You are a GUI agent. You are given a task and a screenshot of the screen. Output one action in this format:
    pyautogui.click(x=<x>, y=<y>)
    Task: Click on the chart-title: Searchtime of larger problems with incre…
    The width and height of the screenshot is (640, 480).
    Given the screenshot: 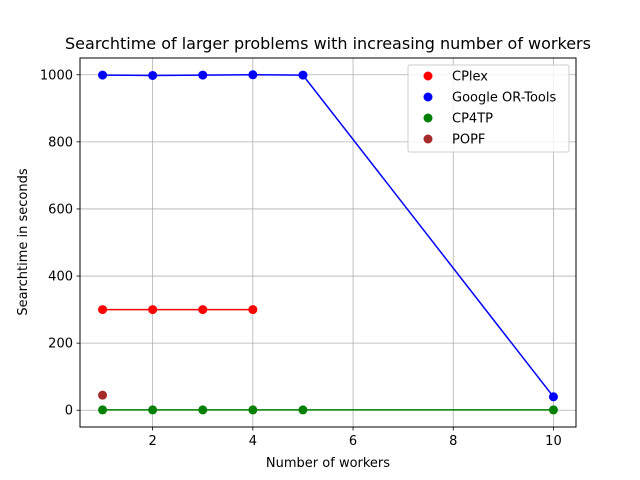 What is the action you would take?
    pyautogui.click(x=328, y=43)
    